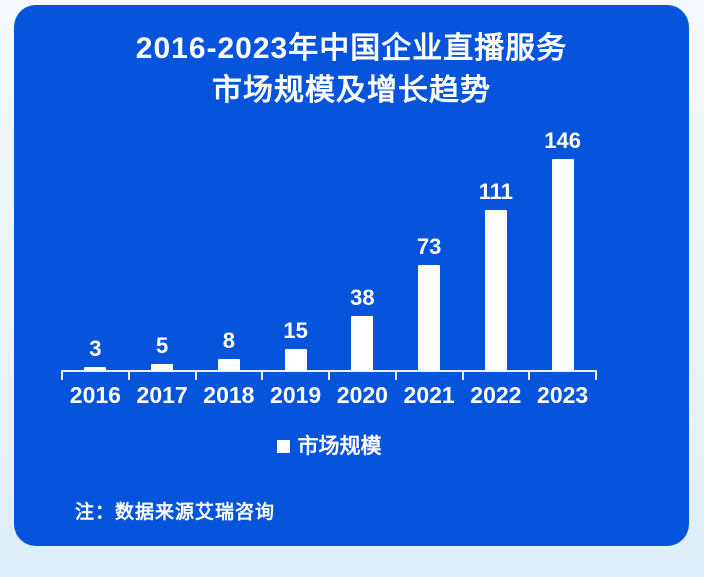  I want to click on bar-2017, so click(162, 367).